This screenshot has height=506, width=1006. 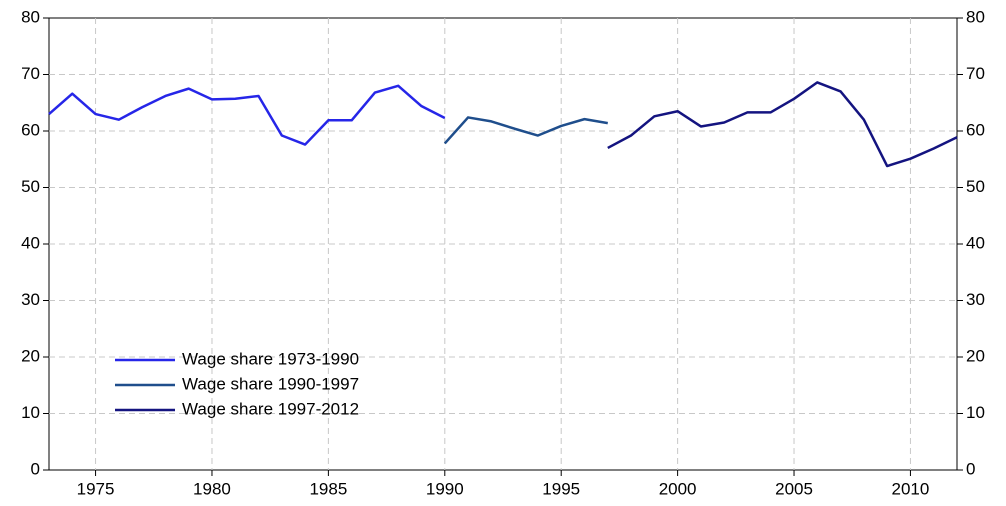 I want to click on y2-tick-label: 30, so click(x=975, y=299).